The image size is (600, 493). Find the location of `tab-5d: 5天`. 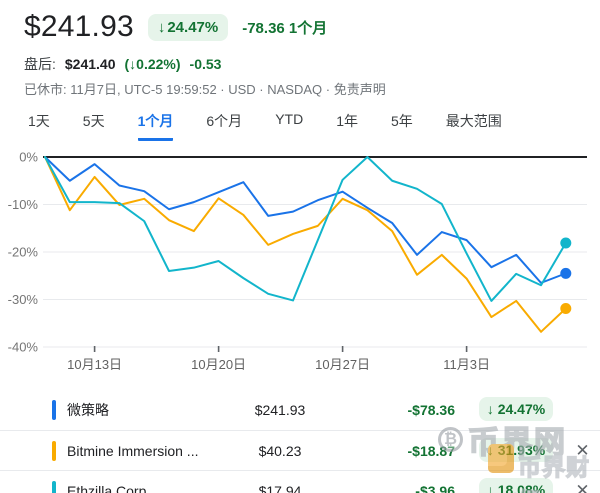

tab-5d: 5天 is located at coordinates (93, 121).